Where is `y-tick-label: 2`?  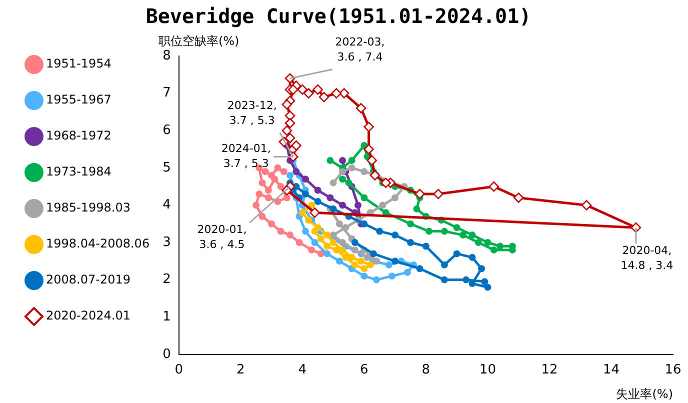 y-tick-label: 2 is located at coordinates (166, 280).